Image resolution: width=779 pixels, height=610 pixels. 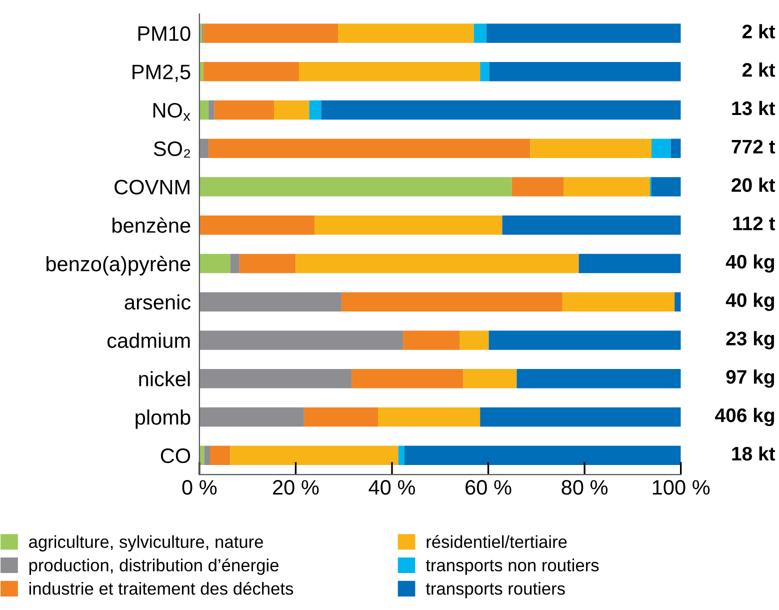 What do you see at coordinates (157, 302) in the screenshot?
I see `y-tick-label: arsenic` at bounding box center [157, 302].